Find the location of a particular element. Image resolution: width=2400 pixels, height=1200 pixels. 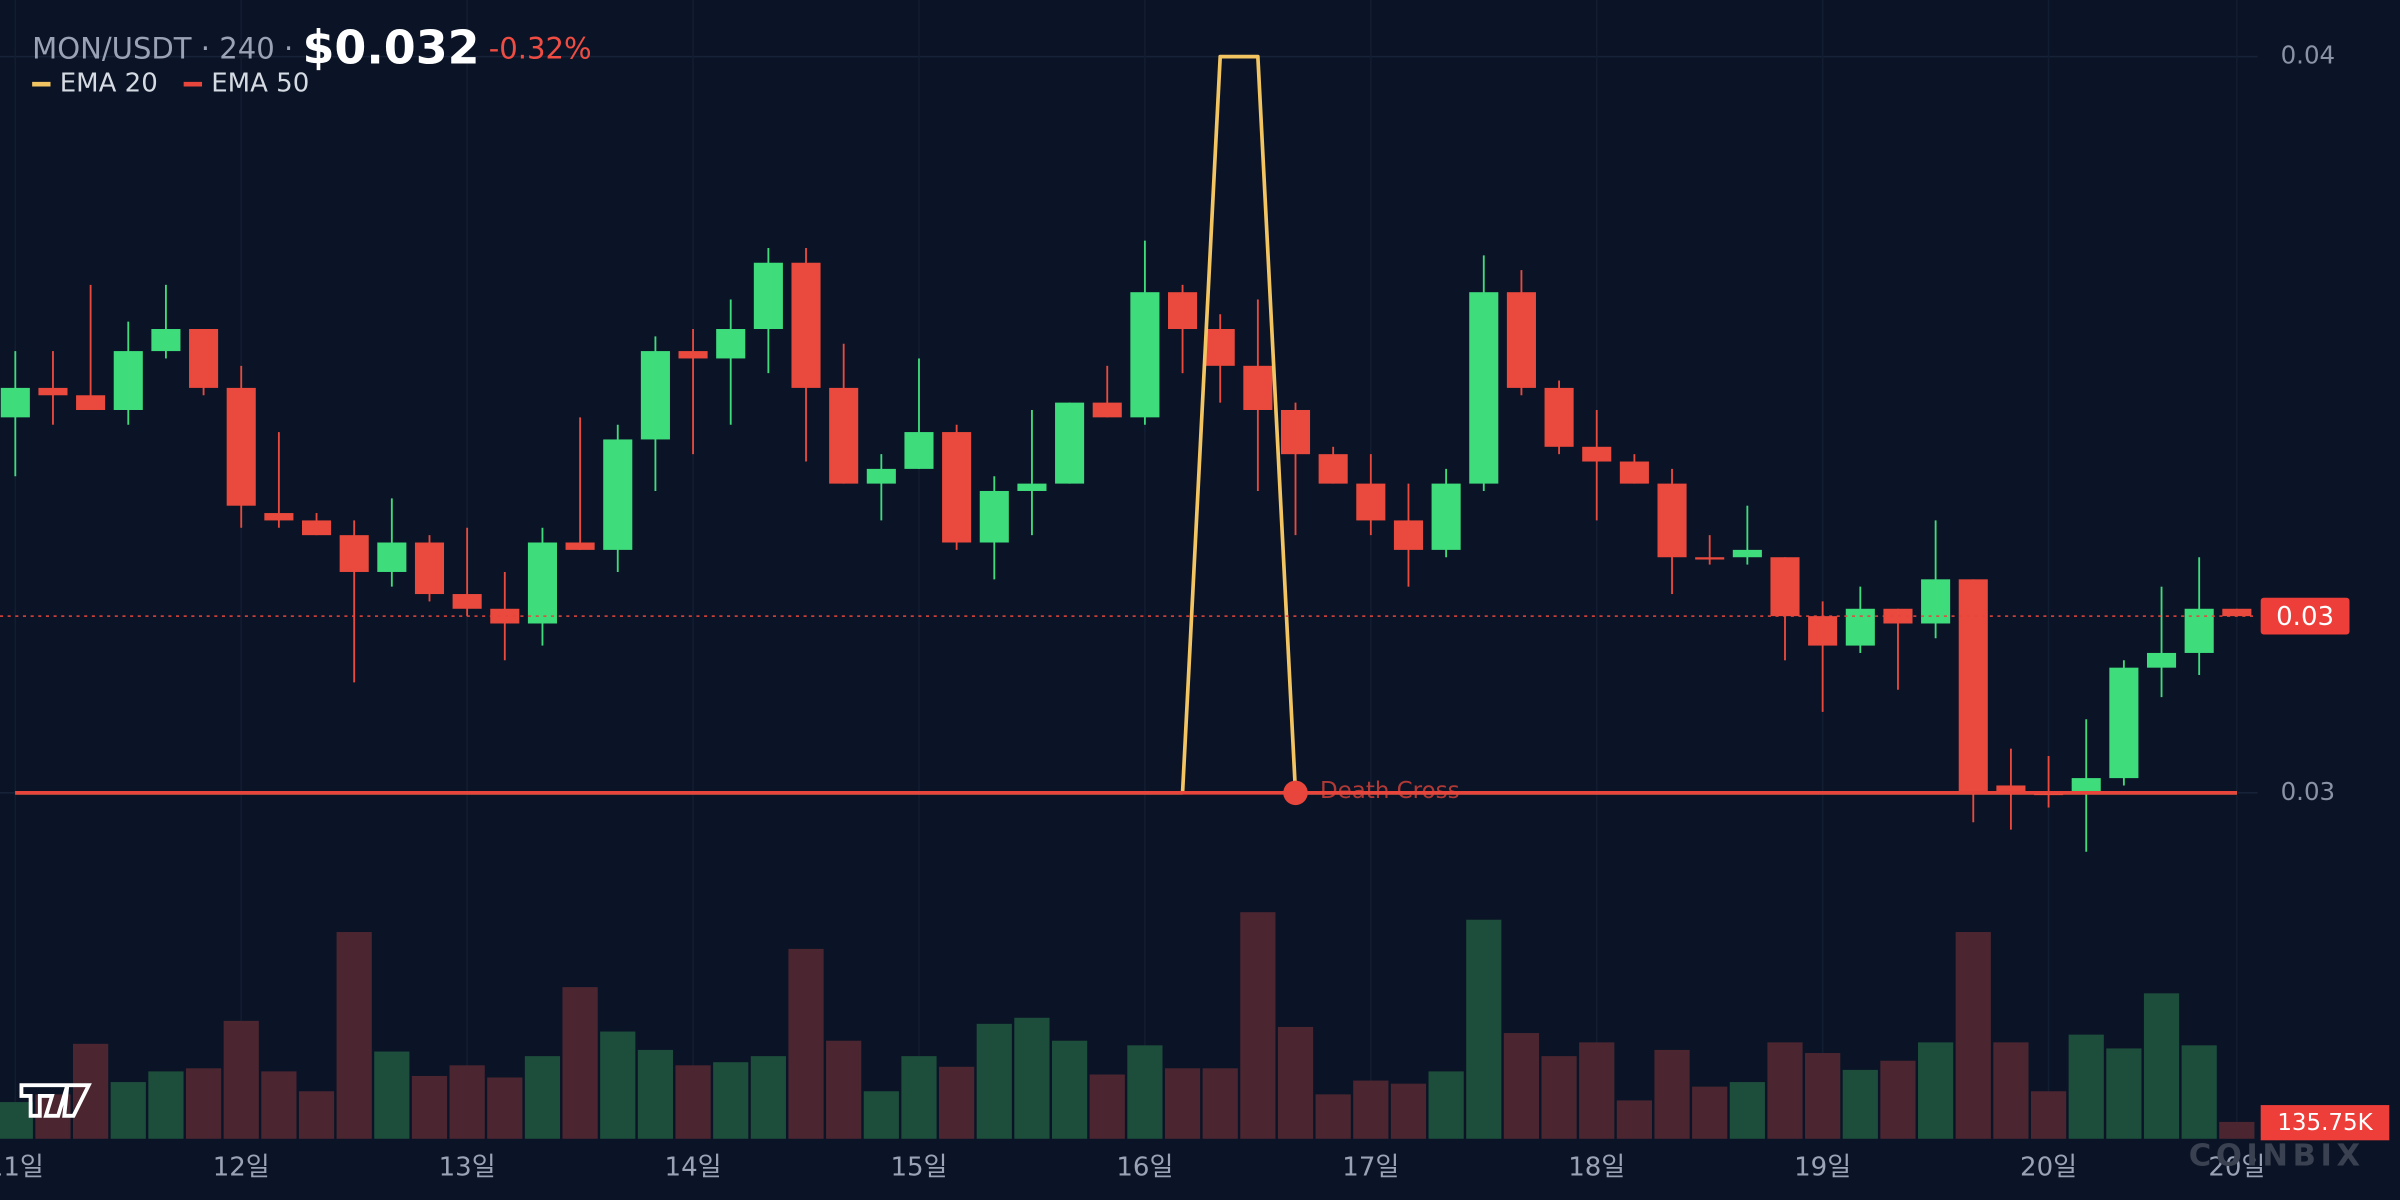

last-price-box is located at coordinates (2305, 616).